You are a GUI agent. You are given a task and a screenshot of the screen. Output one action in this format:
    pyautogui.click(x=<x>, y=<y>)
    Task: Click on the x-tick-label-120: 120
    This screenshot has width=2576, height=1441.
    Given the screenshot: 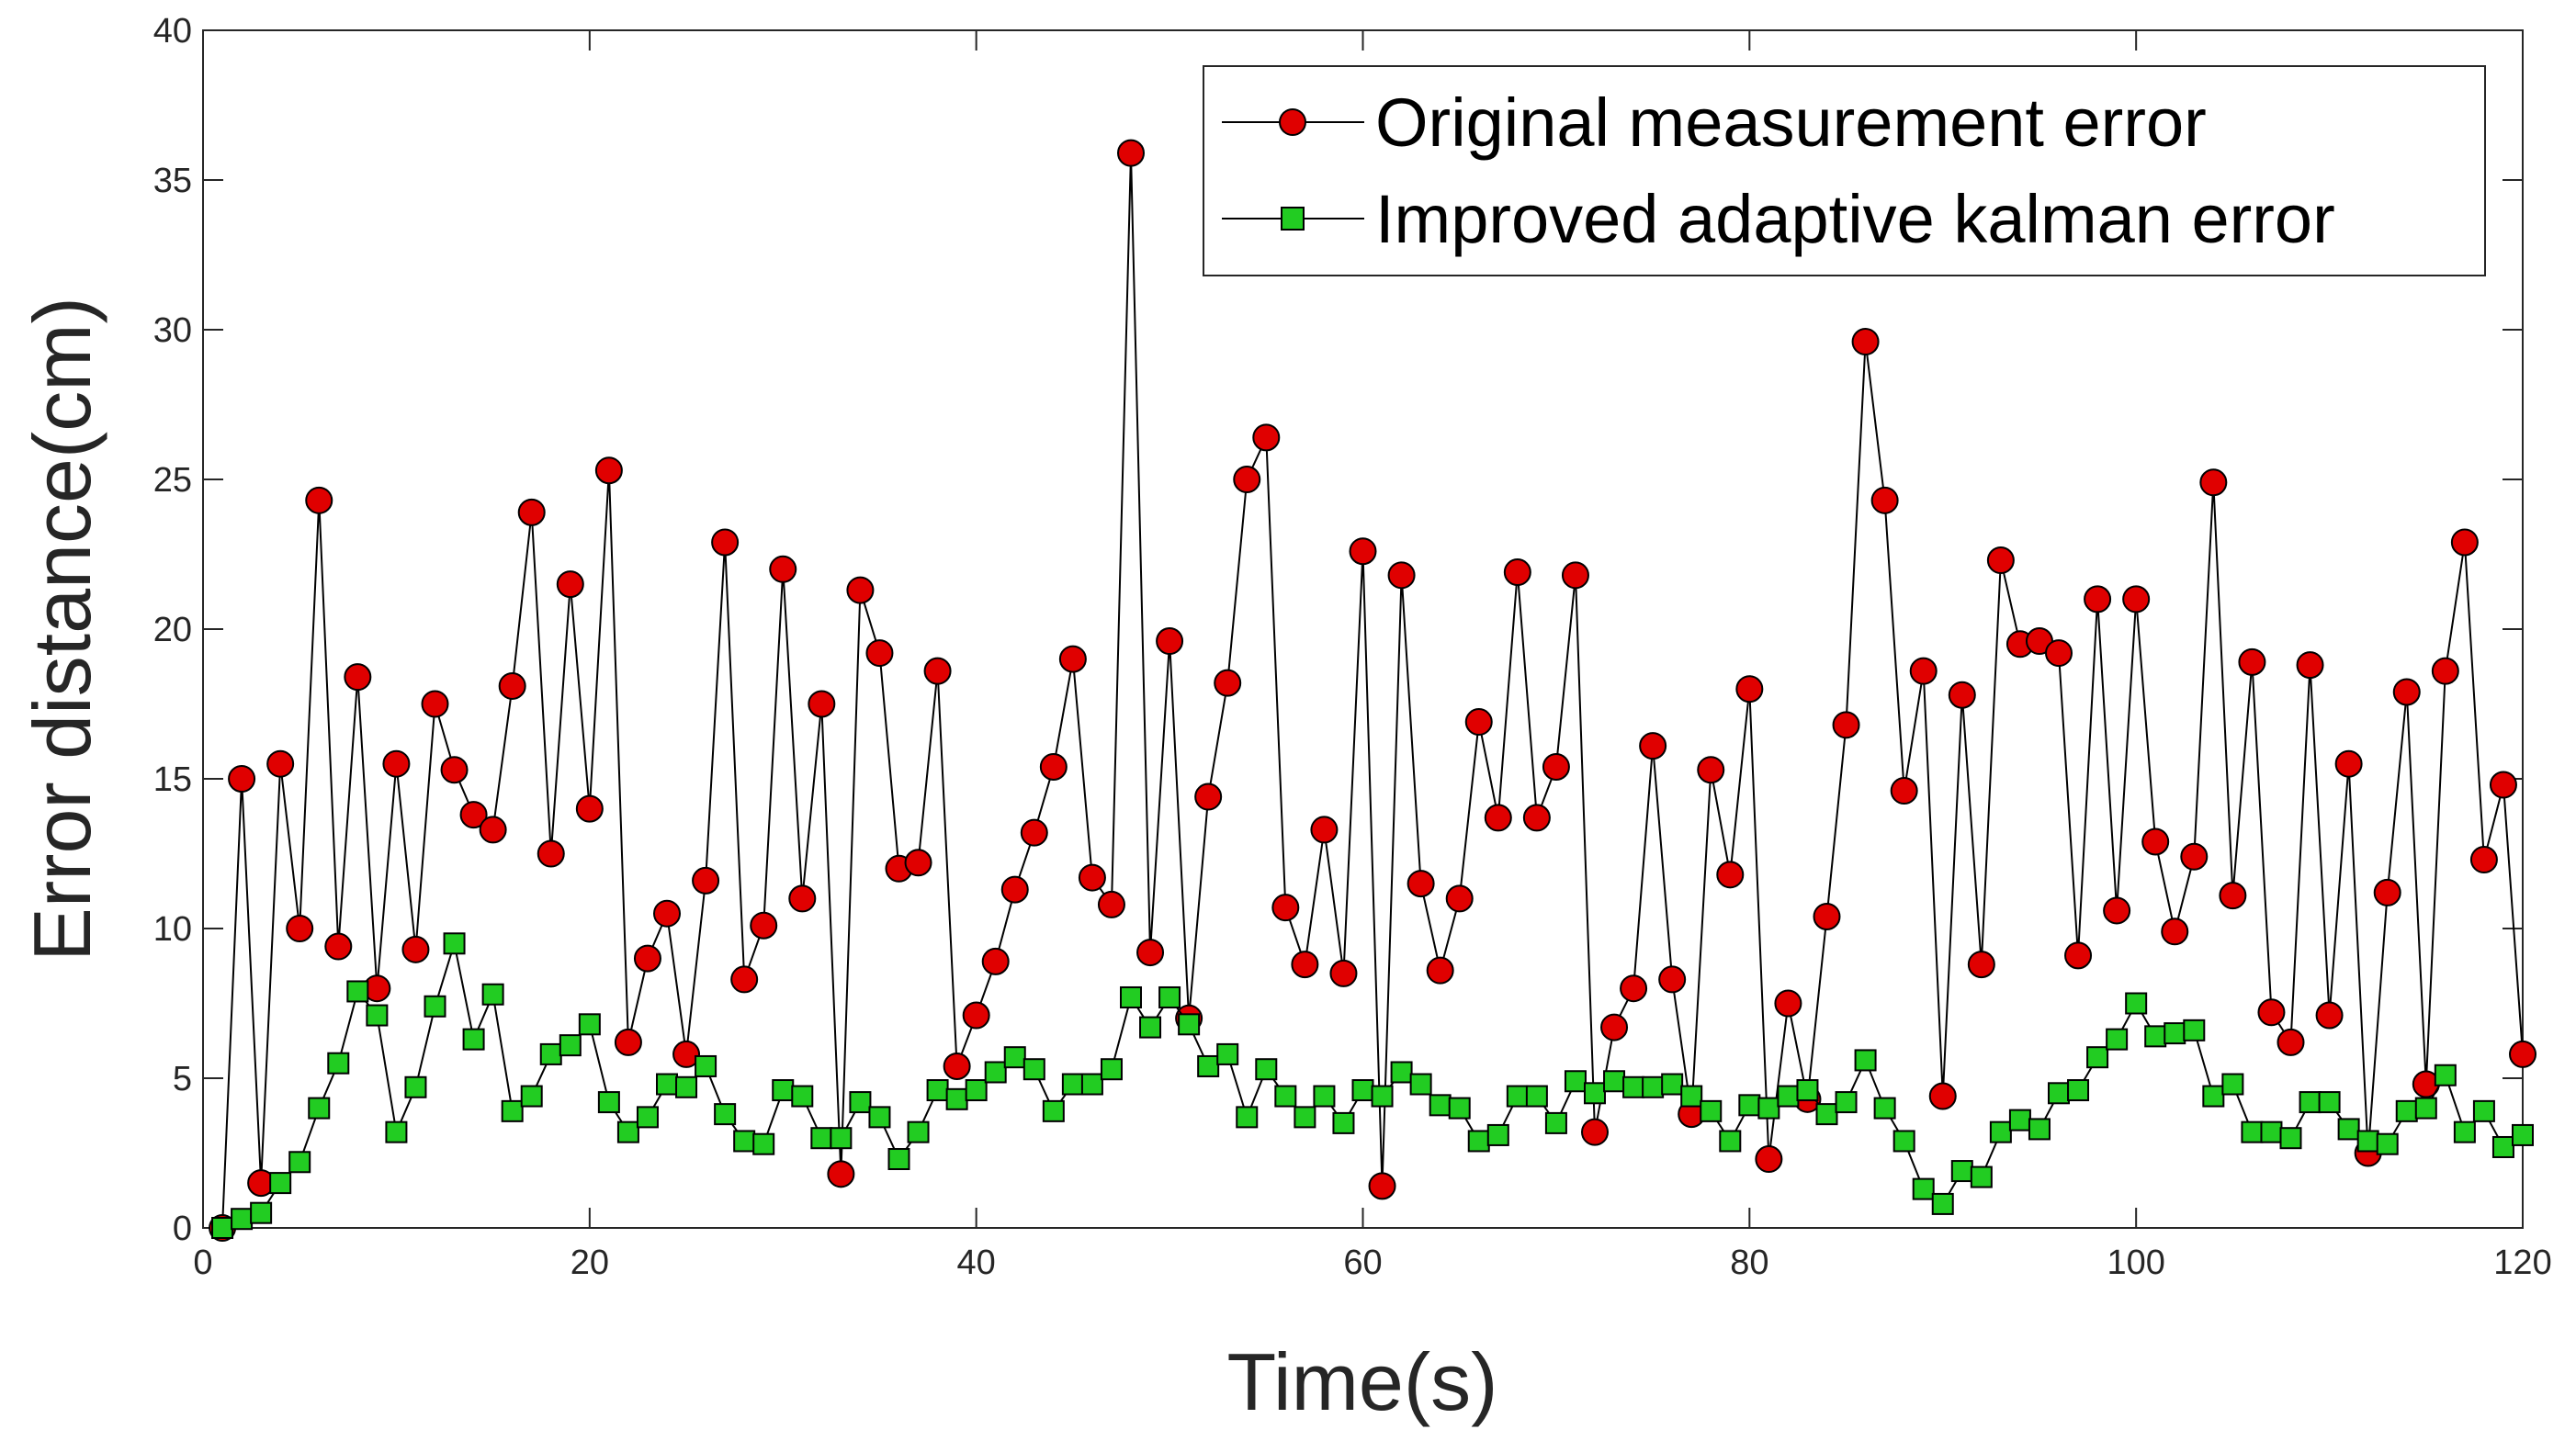 What is the action you would take?
    pyautogui.click(x=2522, y=1263)
    